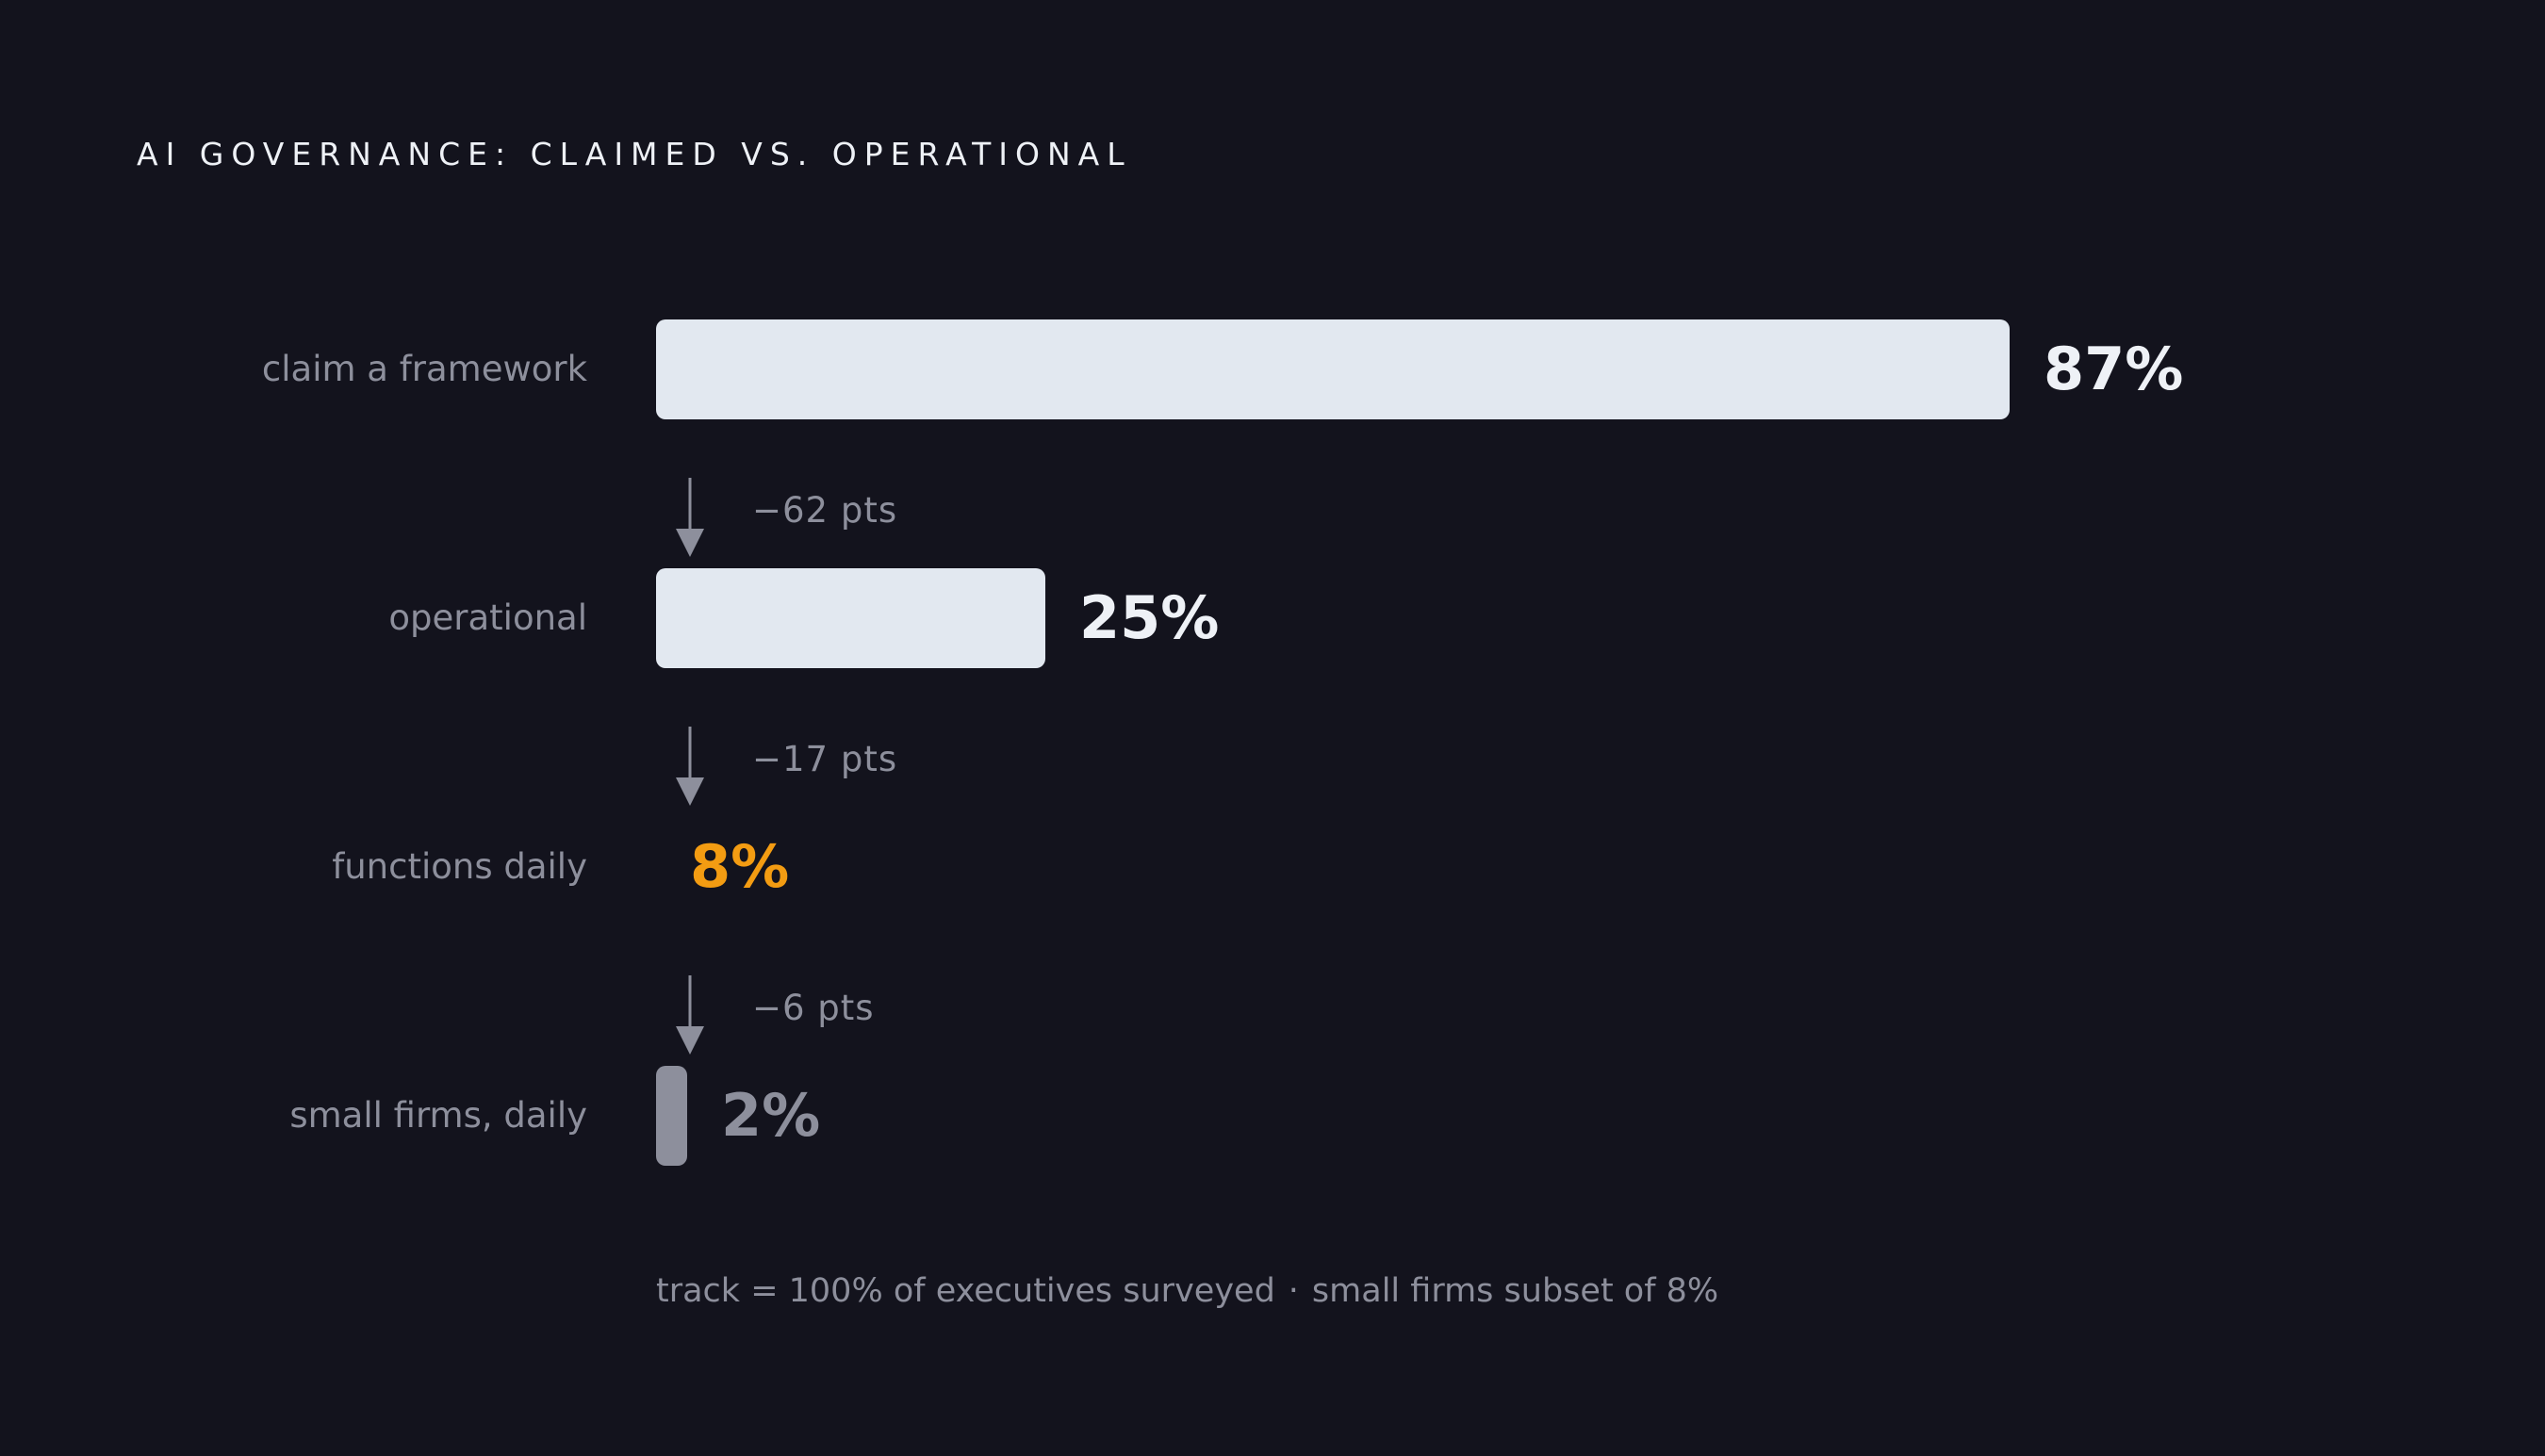  I want to click on bar-operational, so click(850, 618).